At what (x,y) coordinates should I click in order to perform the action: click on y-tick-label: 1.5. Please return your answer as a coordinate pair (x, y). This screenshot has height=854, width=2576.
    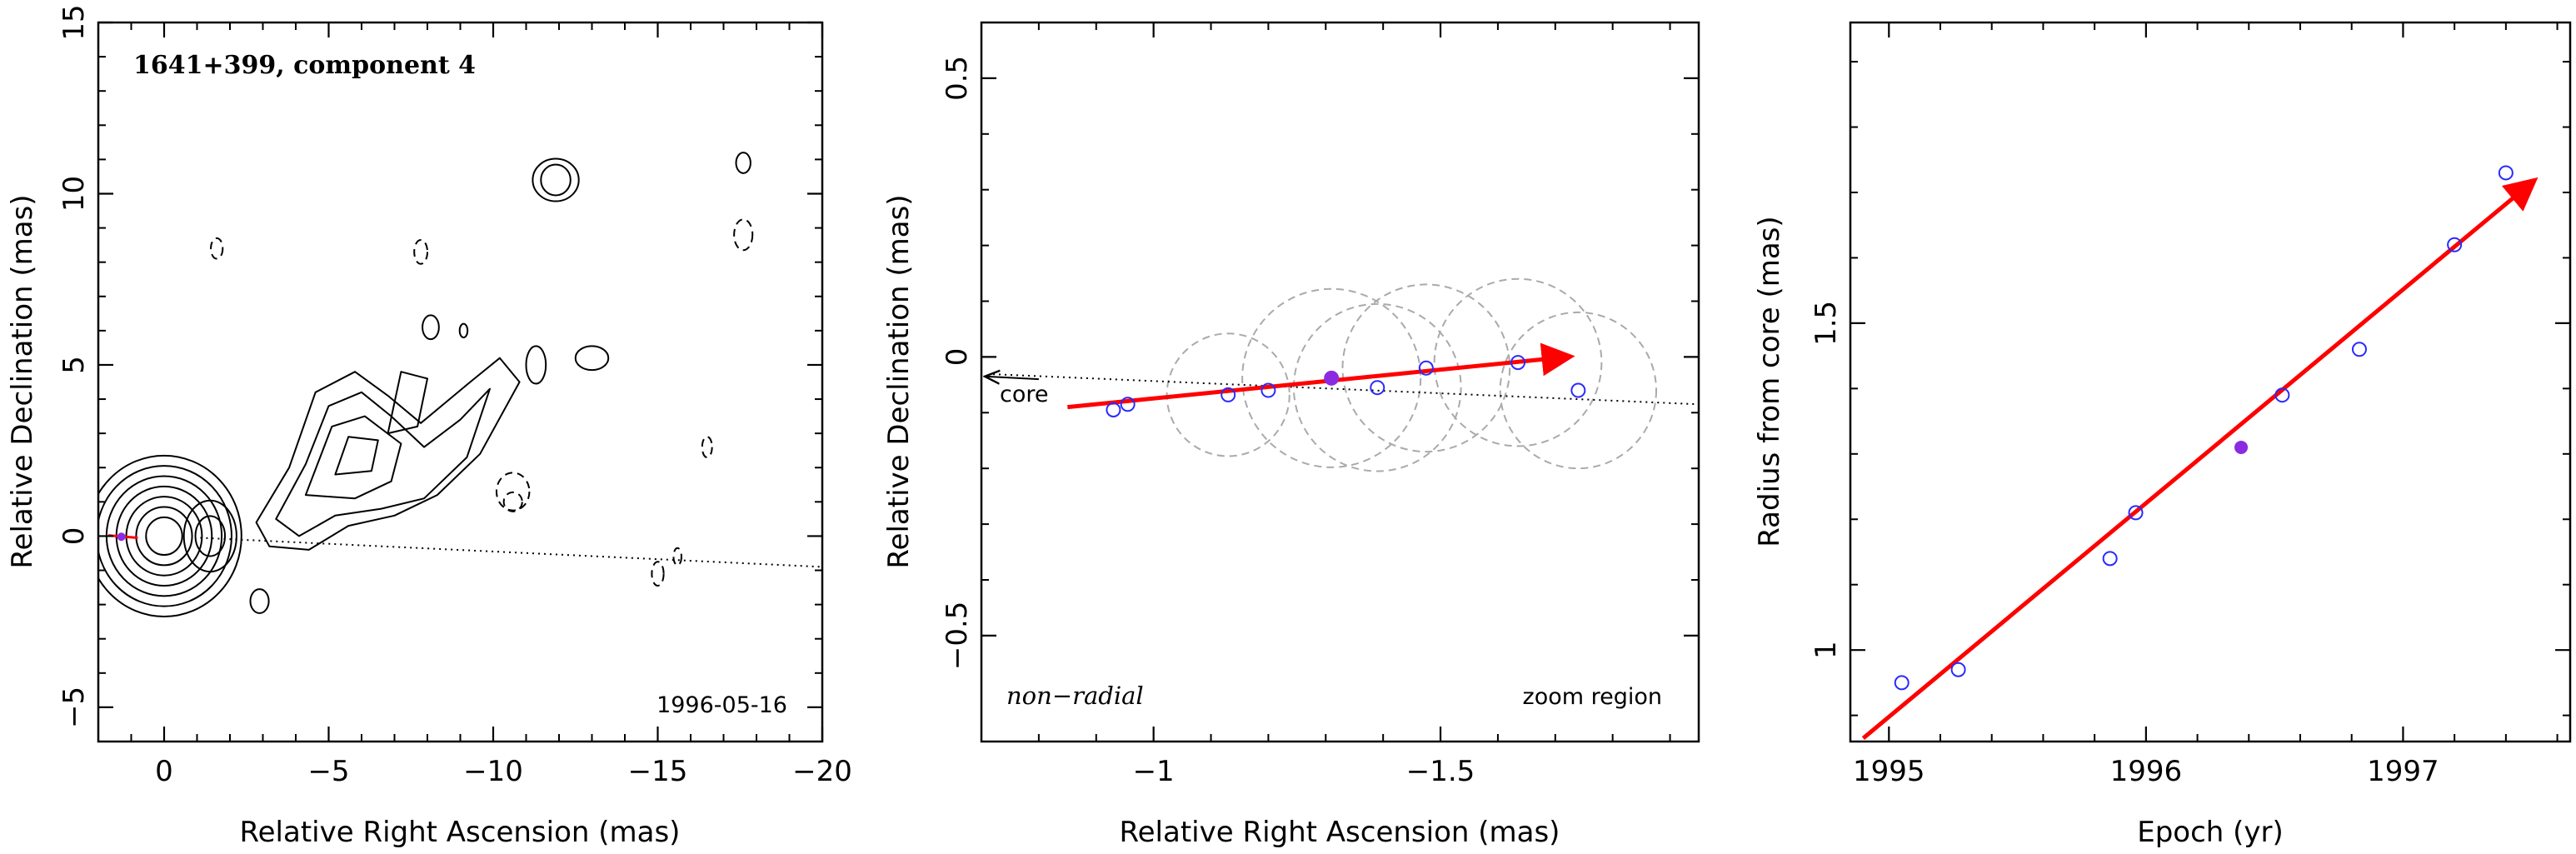
    Looking at the image, I should click on (1826, 323).